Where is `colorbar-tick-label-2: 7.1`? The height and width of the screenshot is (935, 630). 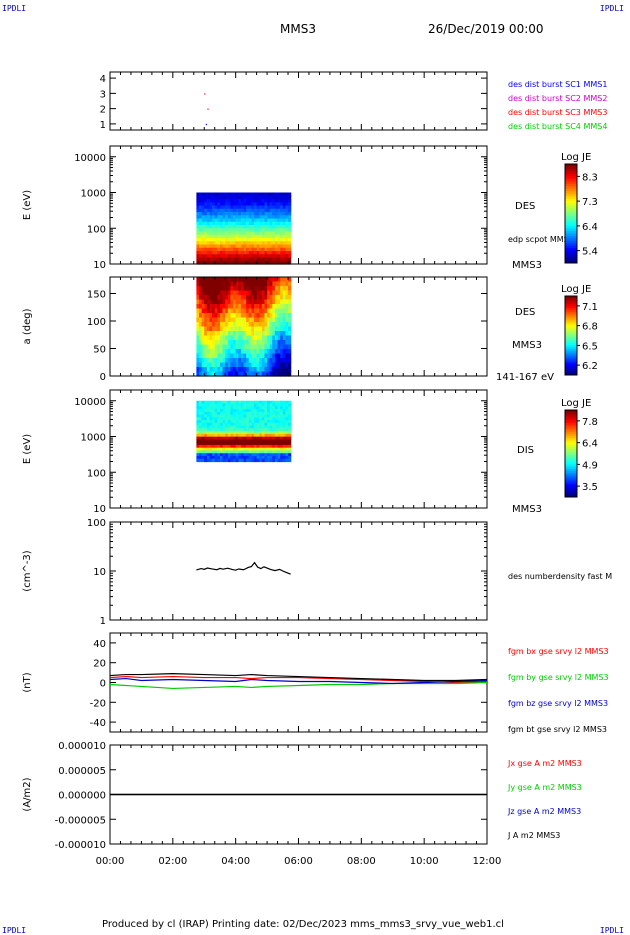
colorbar-tick-label-2: 7.1 is located at coordinates (590, 307).